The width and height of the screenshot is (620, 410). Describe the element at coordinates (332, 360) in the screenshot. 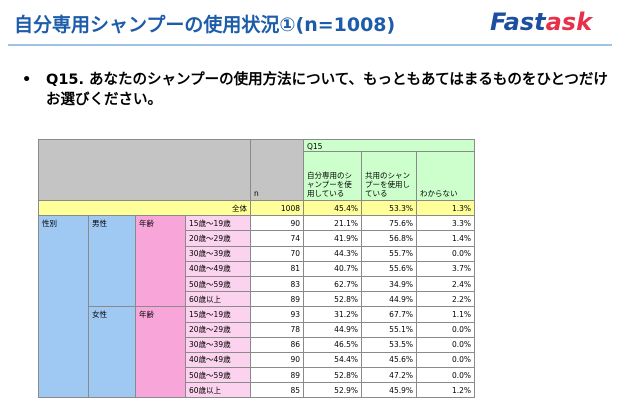

I see `percent-value: 54.4%` at that location.